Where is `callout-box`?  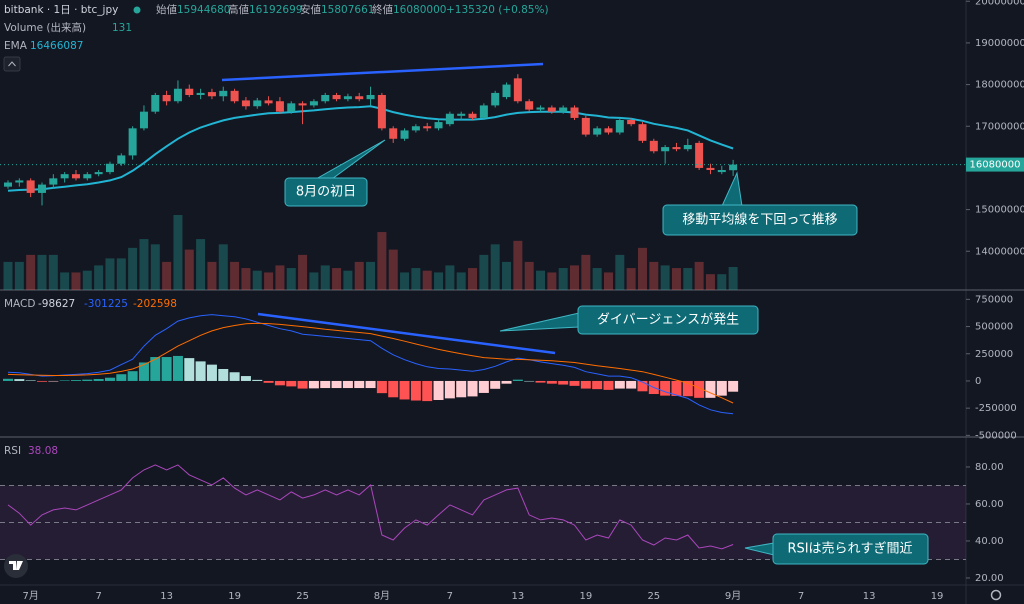 callout-box is located at coordinates (760, 220).